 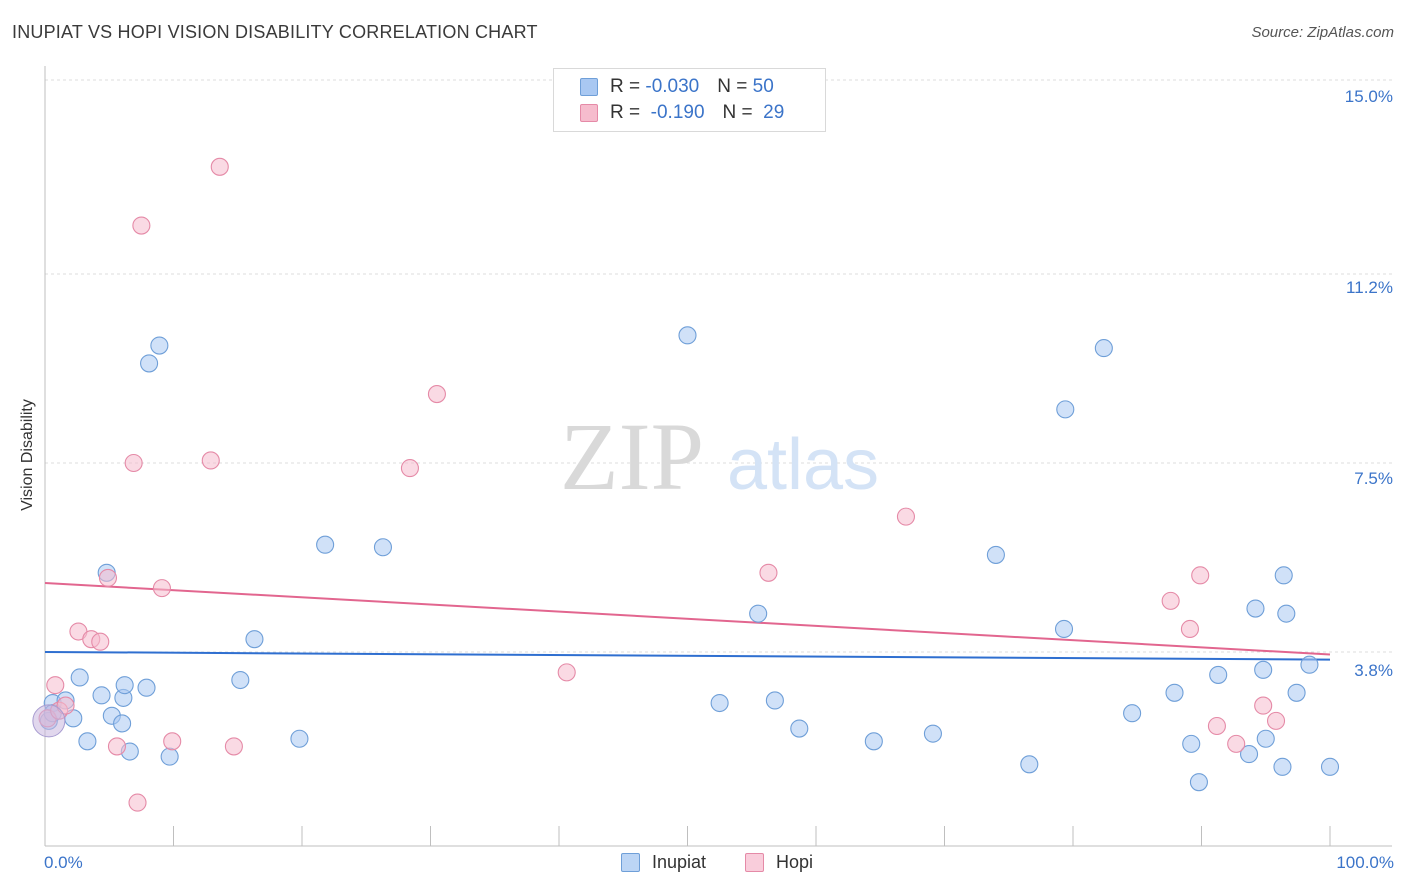 I want to click on trend-line-inupiat, so click(x=687, y=655).